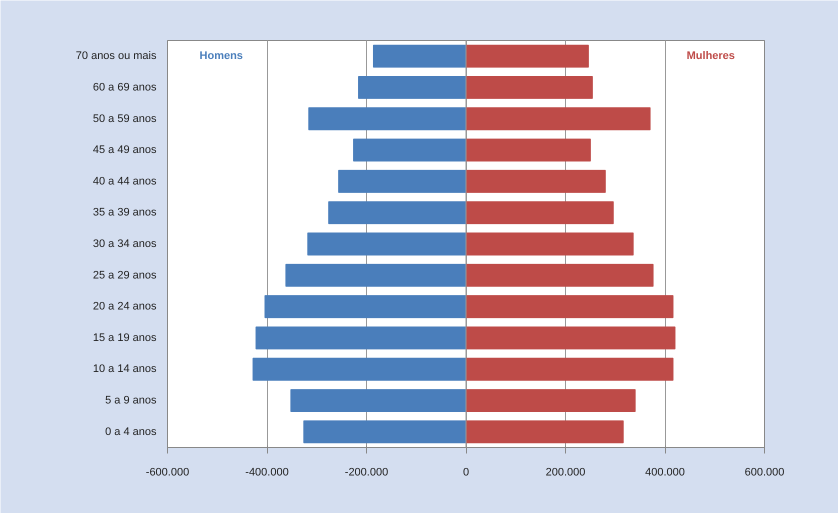 This screenshot has width=838, height=513. I want to click on x-tick-label: -400.000, so click(267, 472).